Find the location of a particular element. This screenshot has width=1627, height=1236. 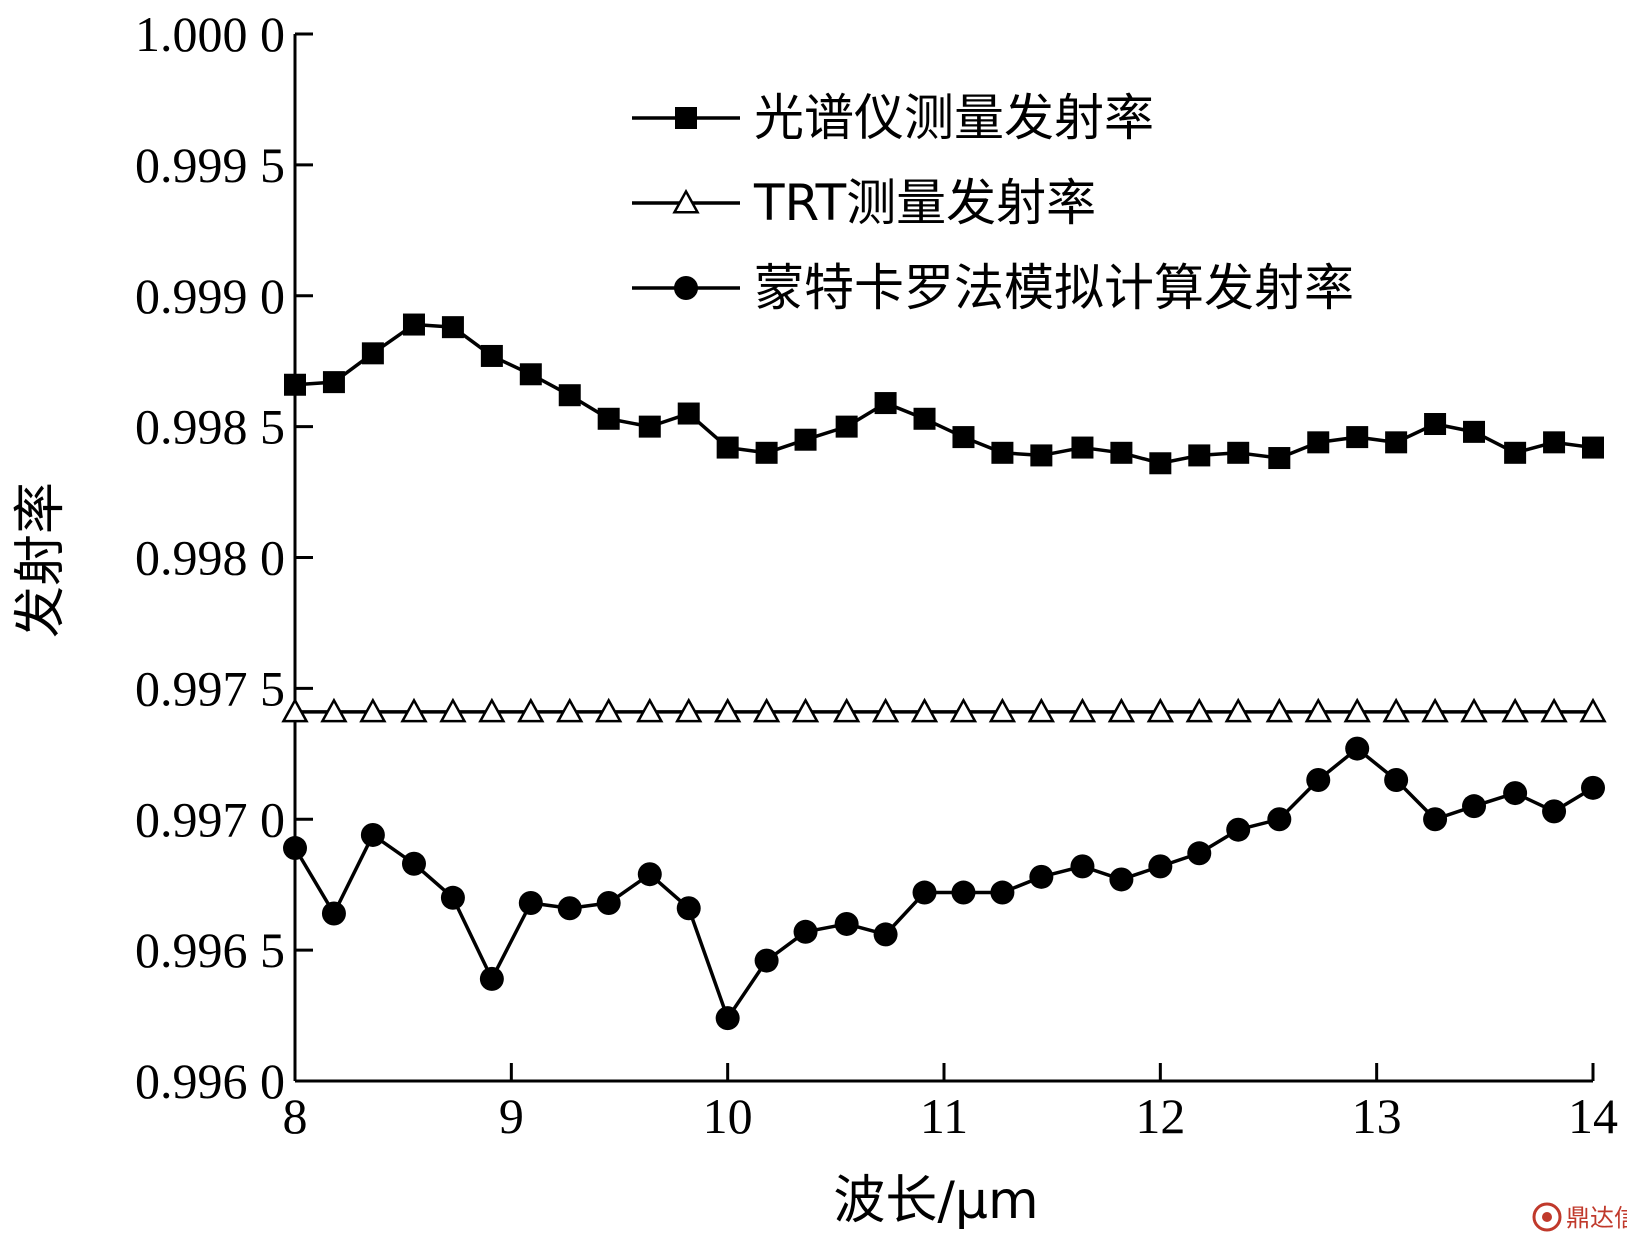

x-tick-label: 9 is located at coordinates (511, 1116).